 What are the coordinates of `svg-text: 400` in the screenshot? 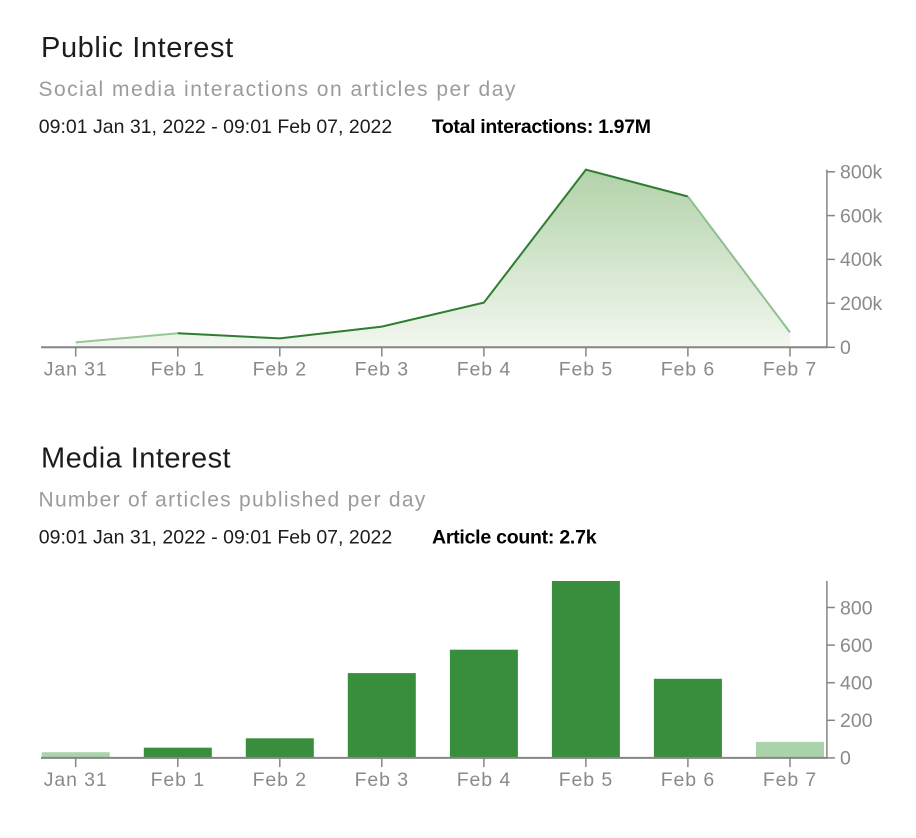 It's located at (856, 684).